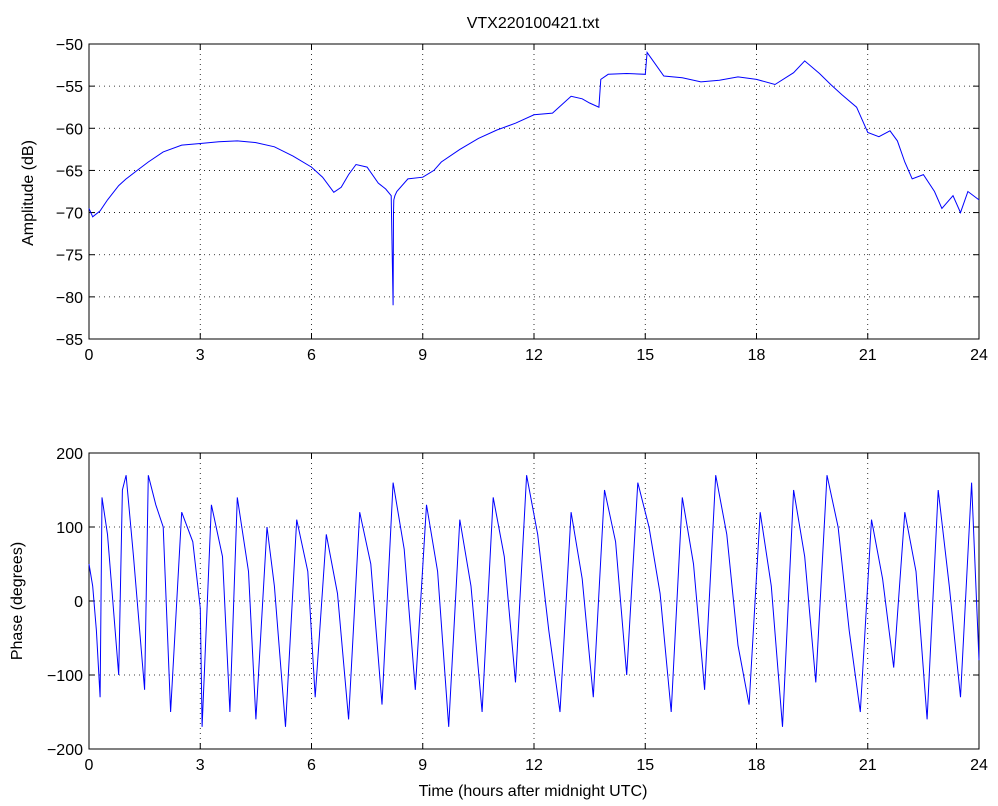  Describe the element at coordinates (868, 765) in the screenshot. I see `phase-x-tick-label: 21` at that location.